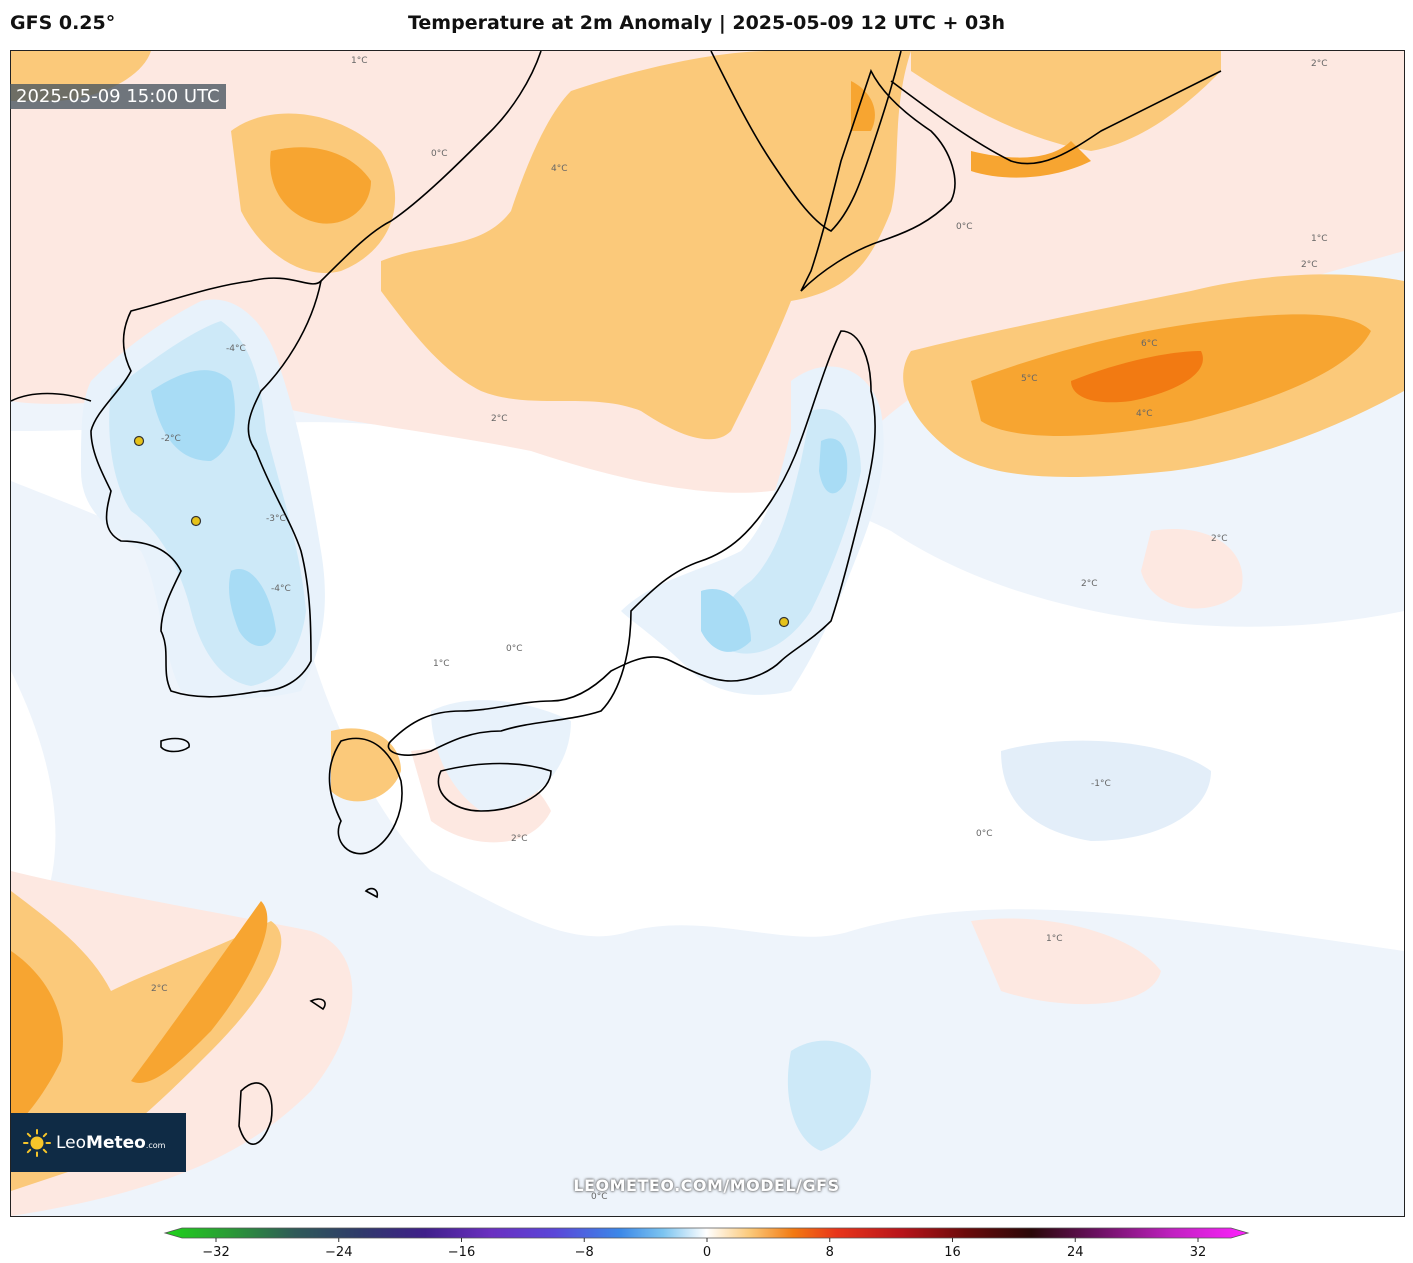 This screenshot has height=1263, width=1413. What do you see at coordinates (252, 607) in the screenshot?
I see `cold-zone-south-korea-core` at bounding box center [252, 607].